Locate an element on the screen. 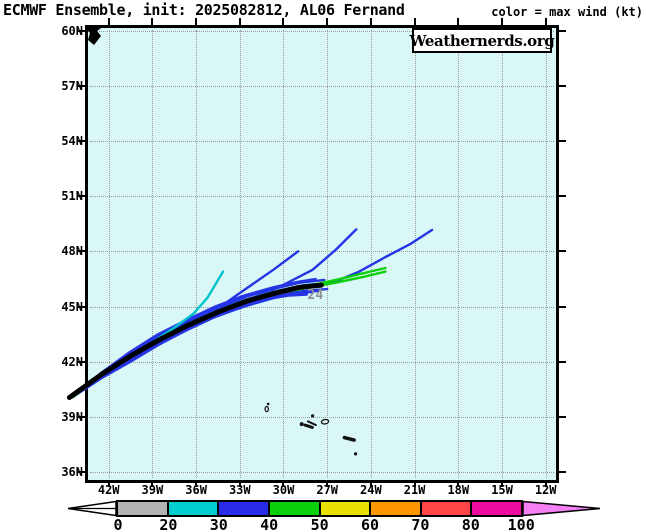 The image size is (646, 532). watermark-box: Weathernerds.org is located at coordinates (482, 40).